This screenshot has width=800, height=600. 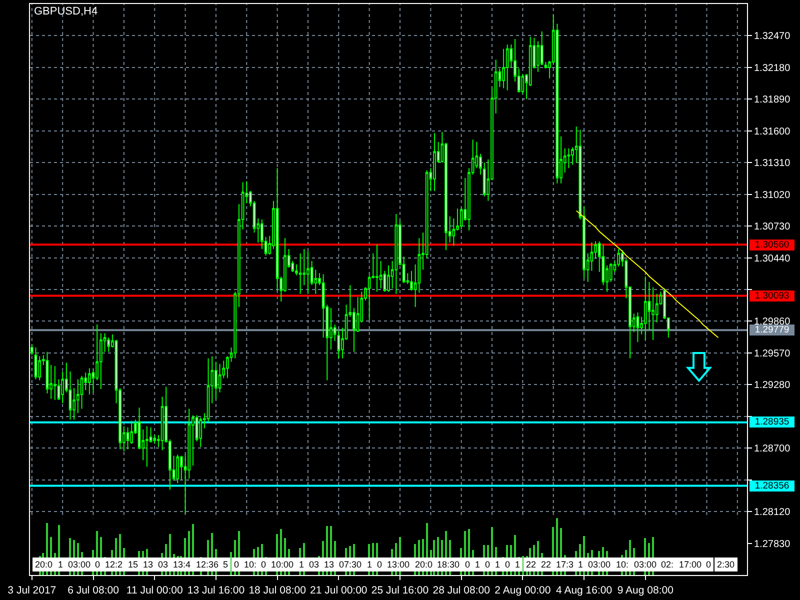 I want to click on x-tick-label: 11 Jul 00:00, so click(x=154, y=590).